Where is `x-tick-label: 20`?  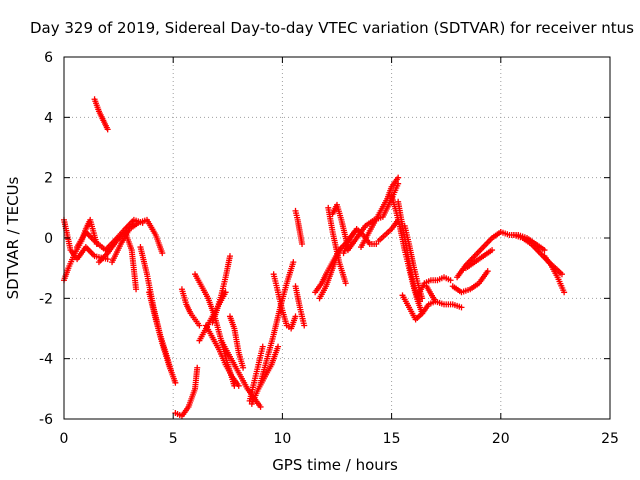
x-tick-label: 20 is located at coordinates (501, 439).